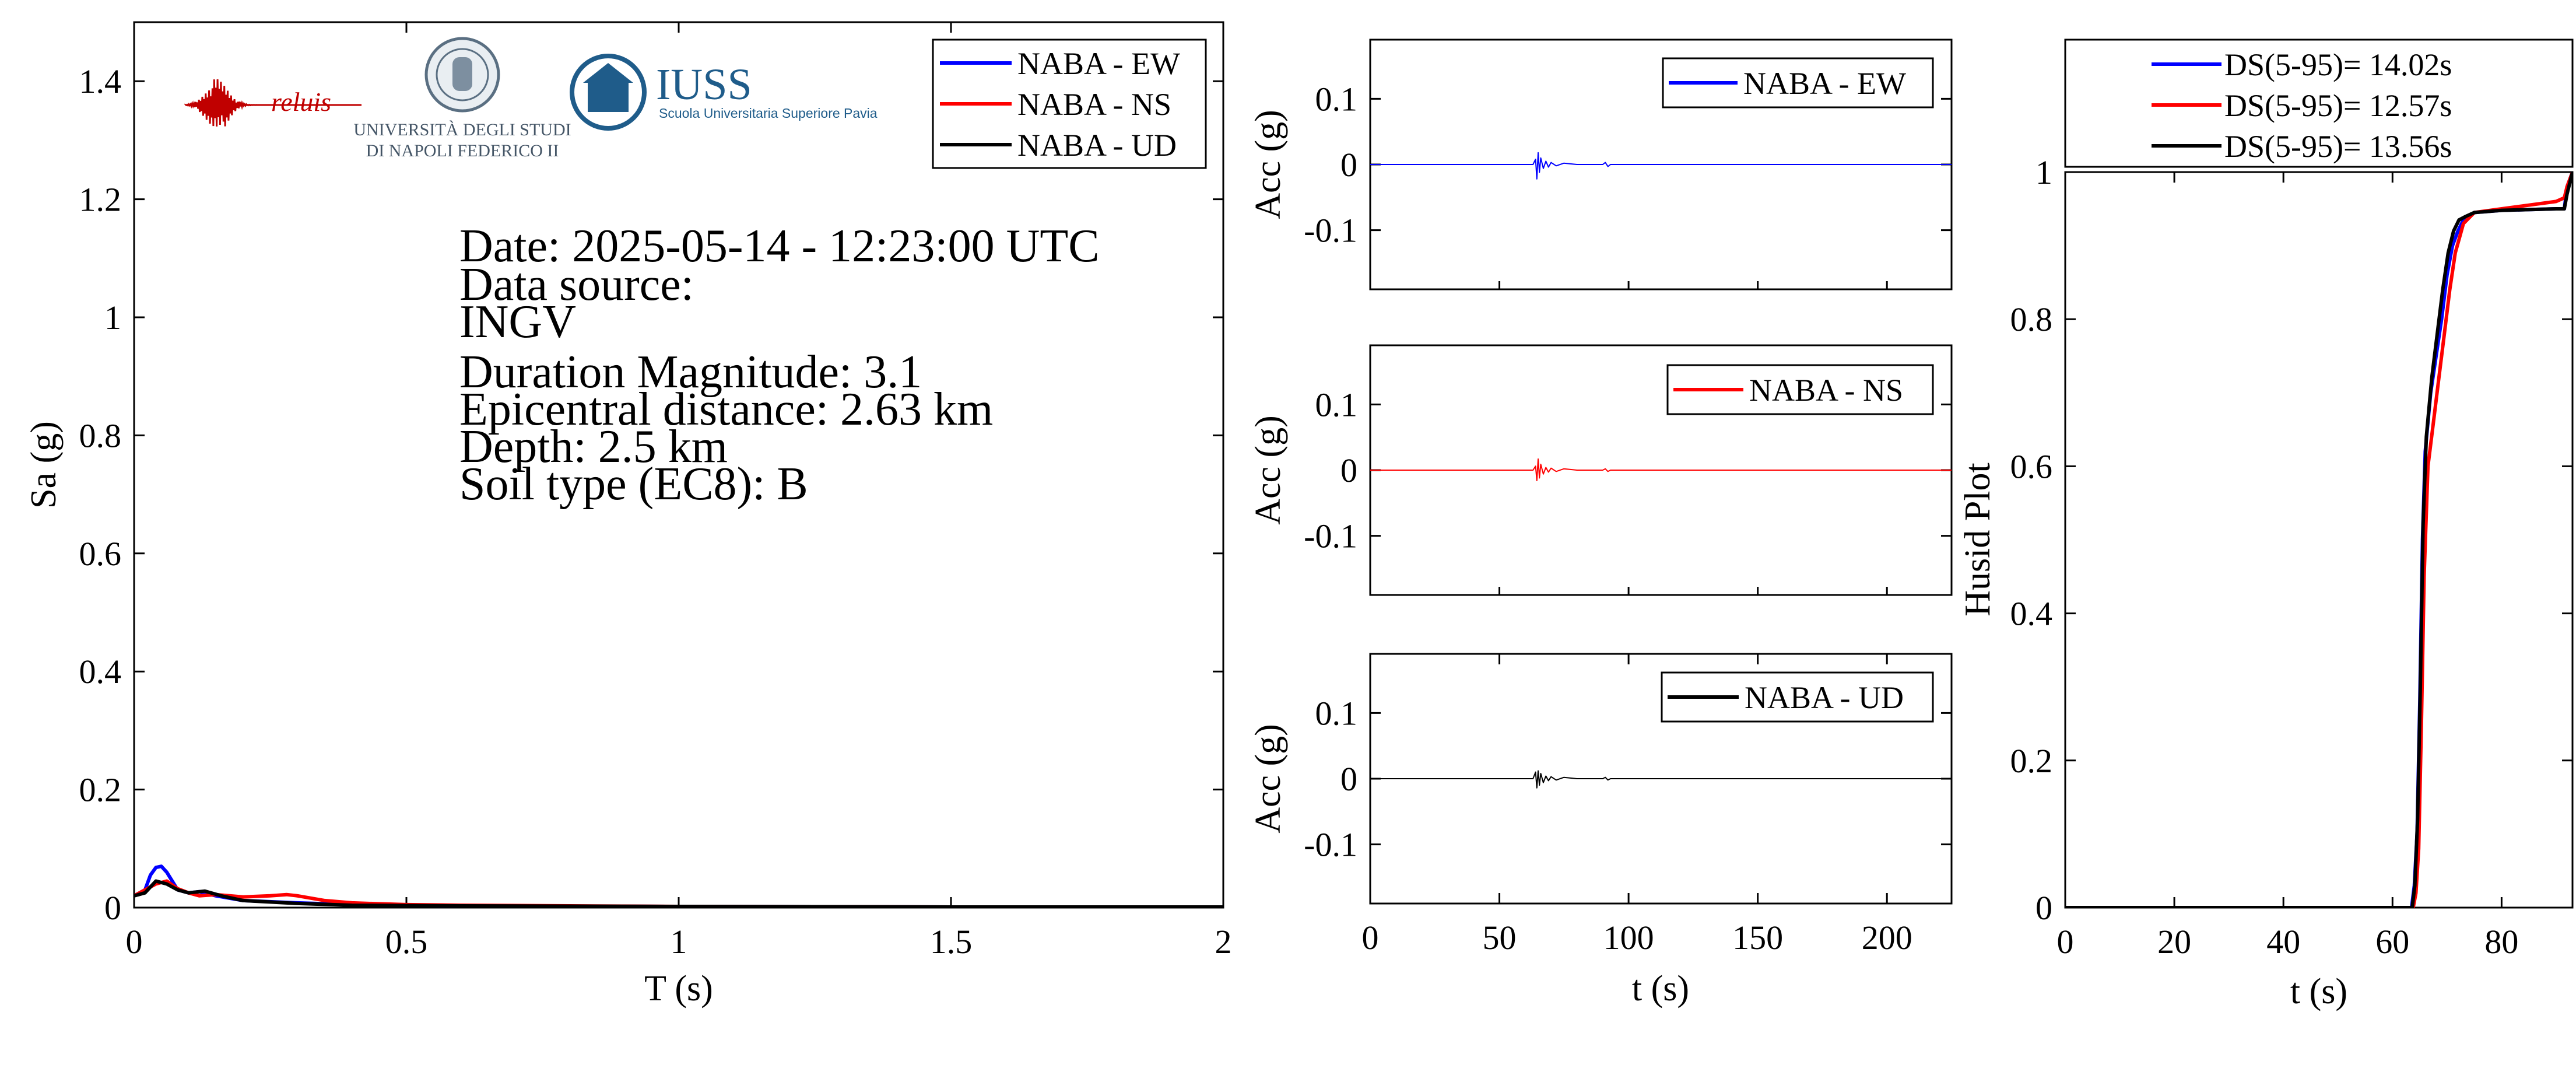 The height and width of the screenshot is (1082, 2576). What do you see at coordinates (1628, 938) in the screenshot?
I see `acc-ud-xtick-label: 100` at bounding box center [1628, 938].